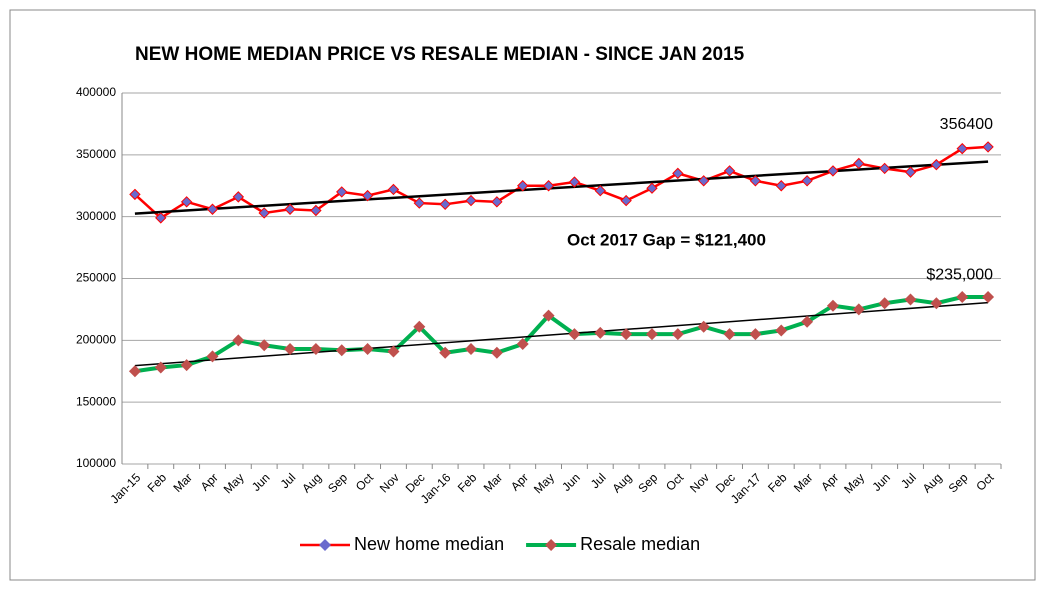 Image resolution: width=1053 pixels, height=606 pixels. I want to click on annotation: Oct 2017 Gap = $121,400, so click(666, 239).